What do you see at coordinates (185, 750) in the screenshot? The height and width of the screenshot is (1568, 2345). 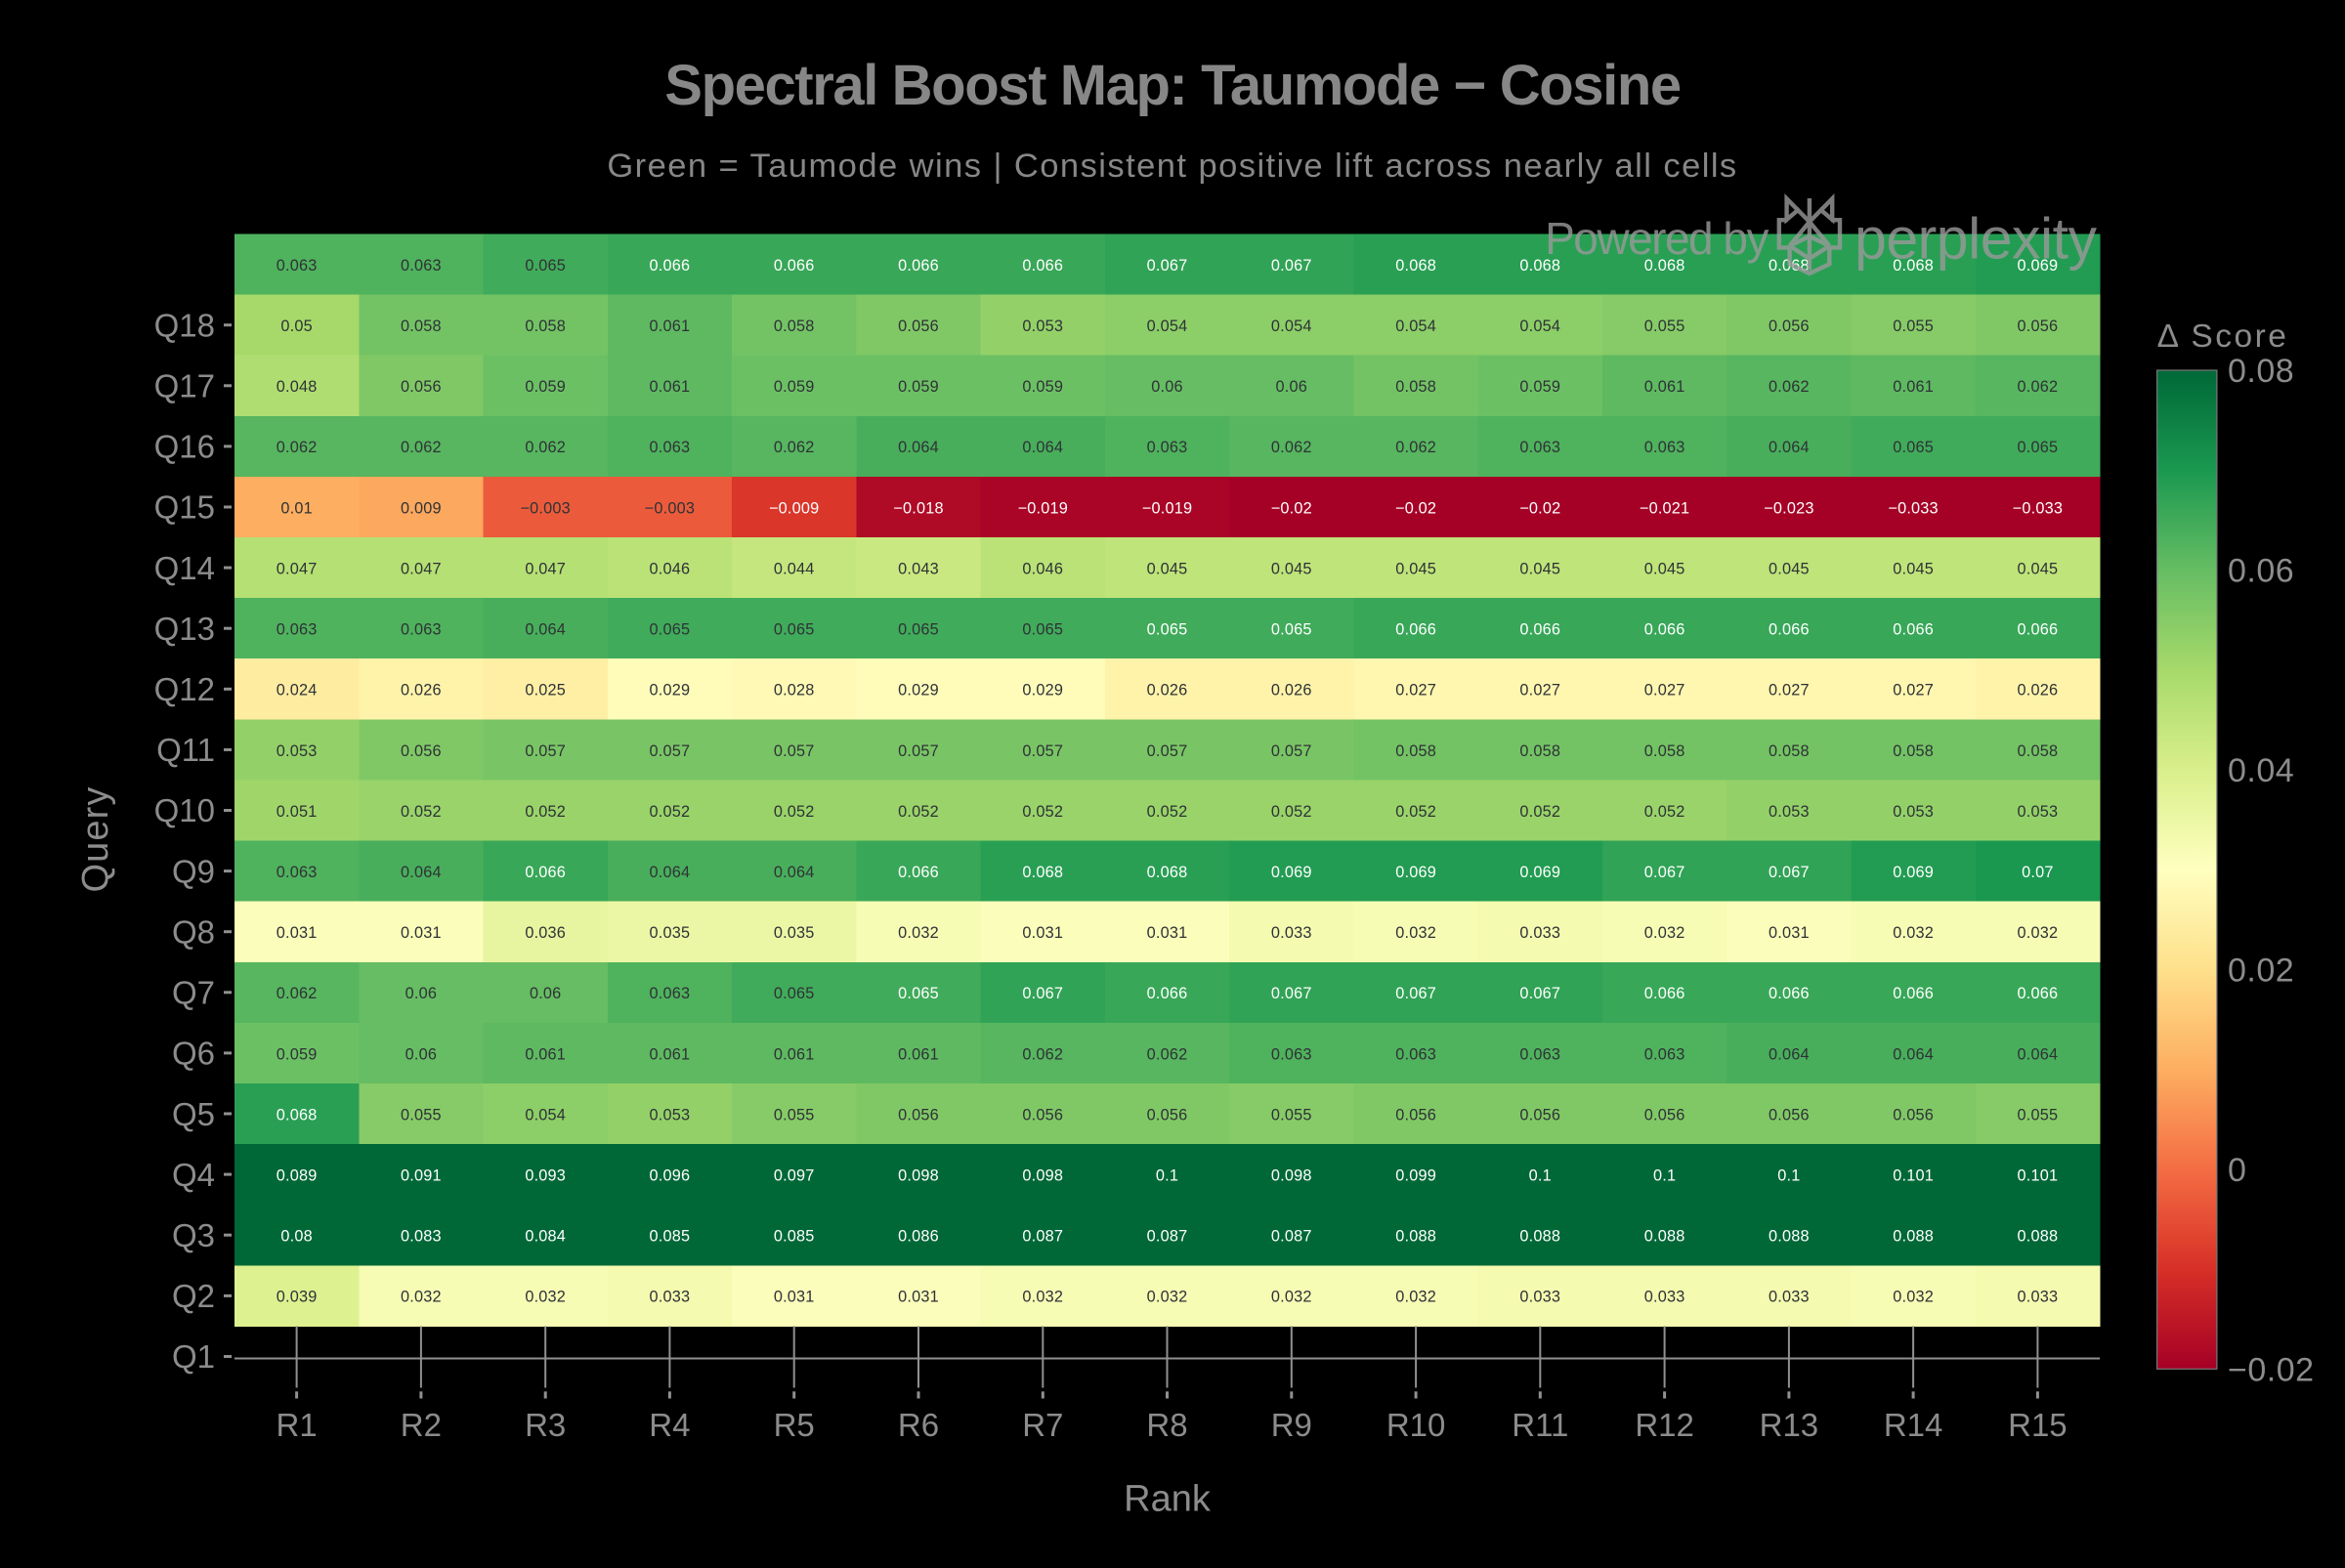 I see `svg-text: Q11` at bounding box center [185, 750].